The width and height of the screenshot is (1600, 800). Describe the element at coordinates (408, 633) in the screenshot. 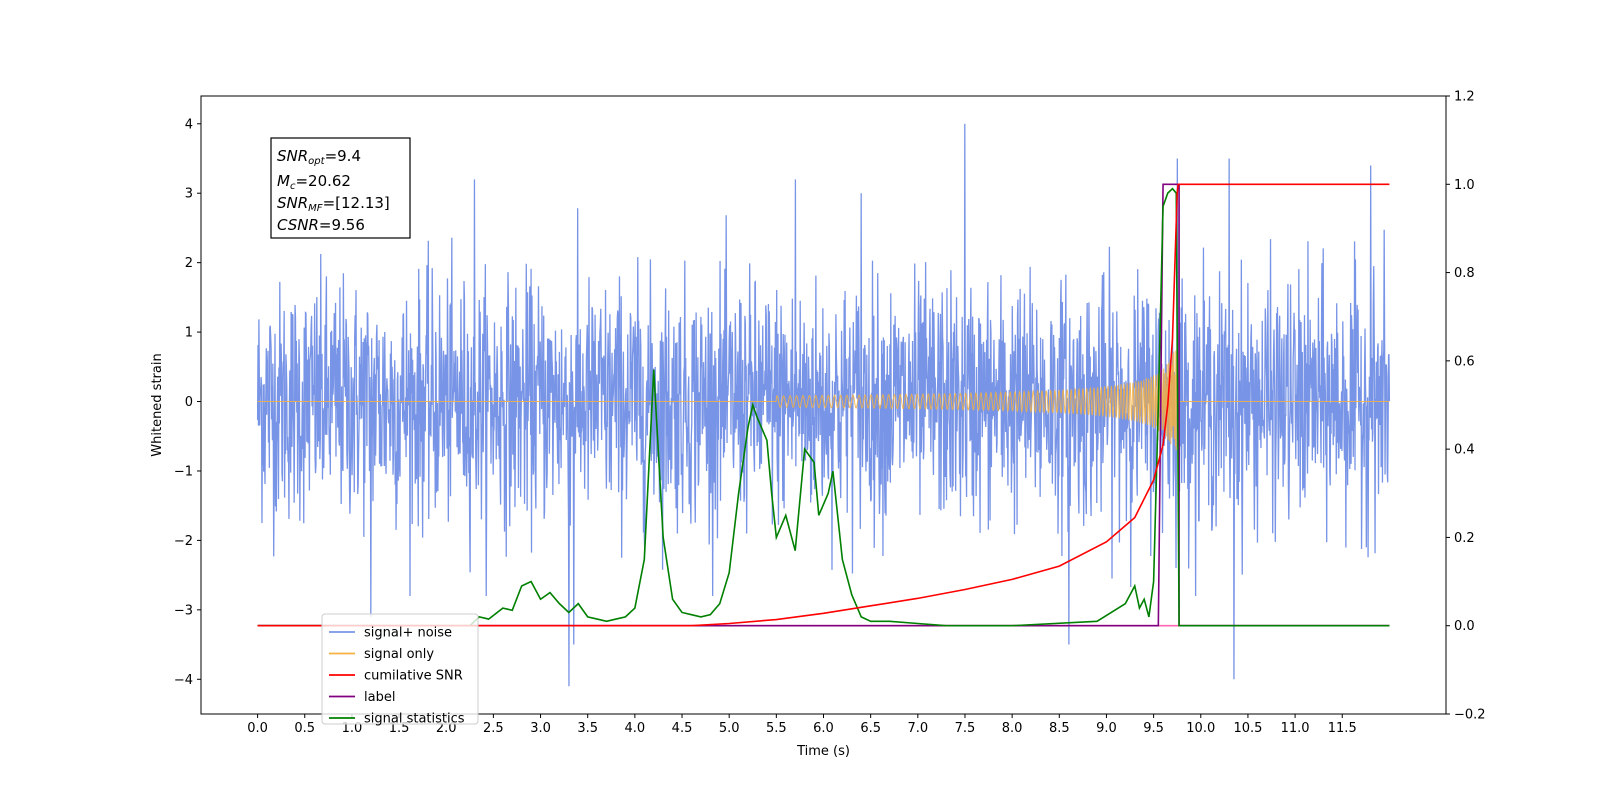

I see `legend-label: signal+ noise` at that location.